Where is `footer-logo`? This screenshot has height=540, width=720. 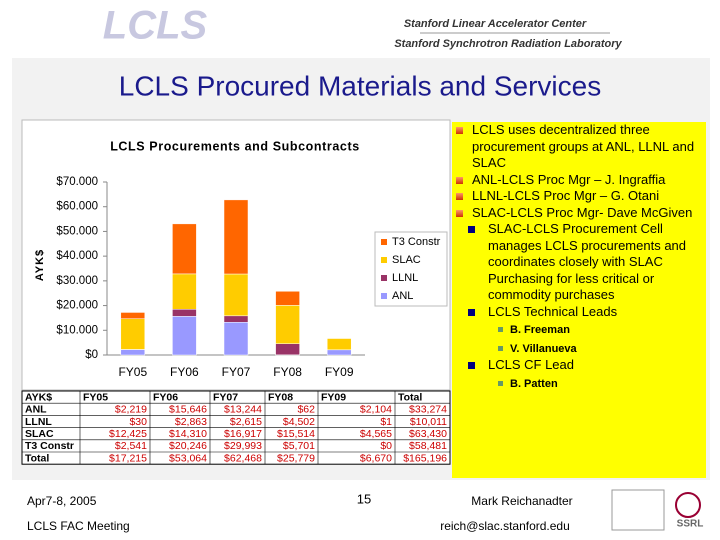 footer-logo is located at coordinates (638, 510).